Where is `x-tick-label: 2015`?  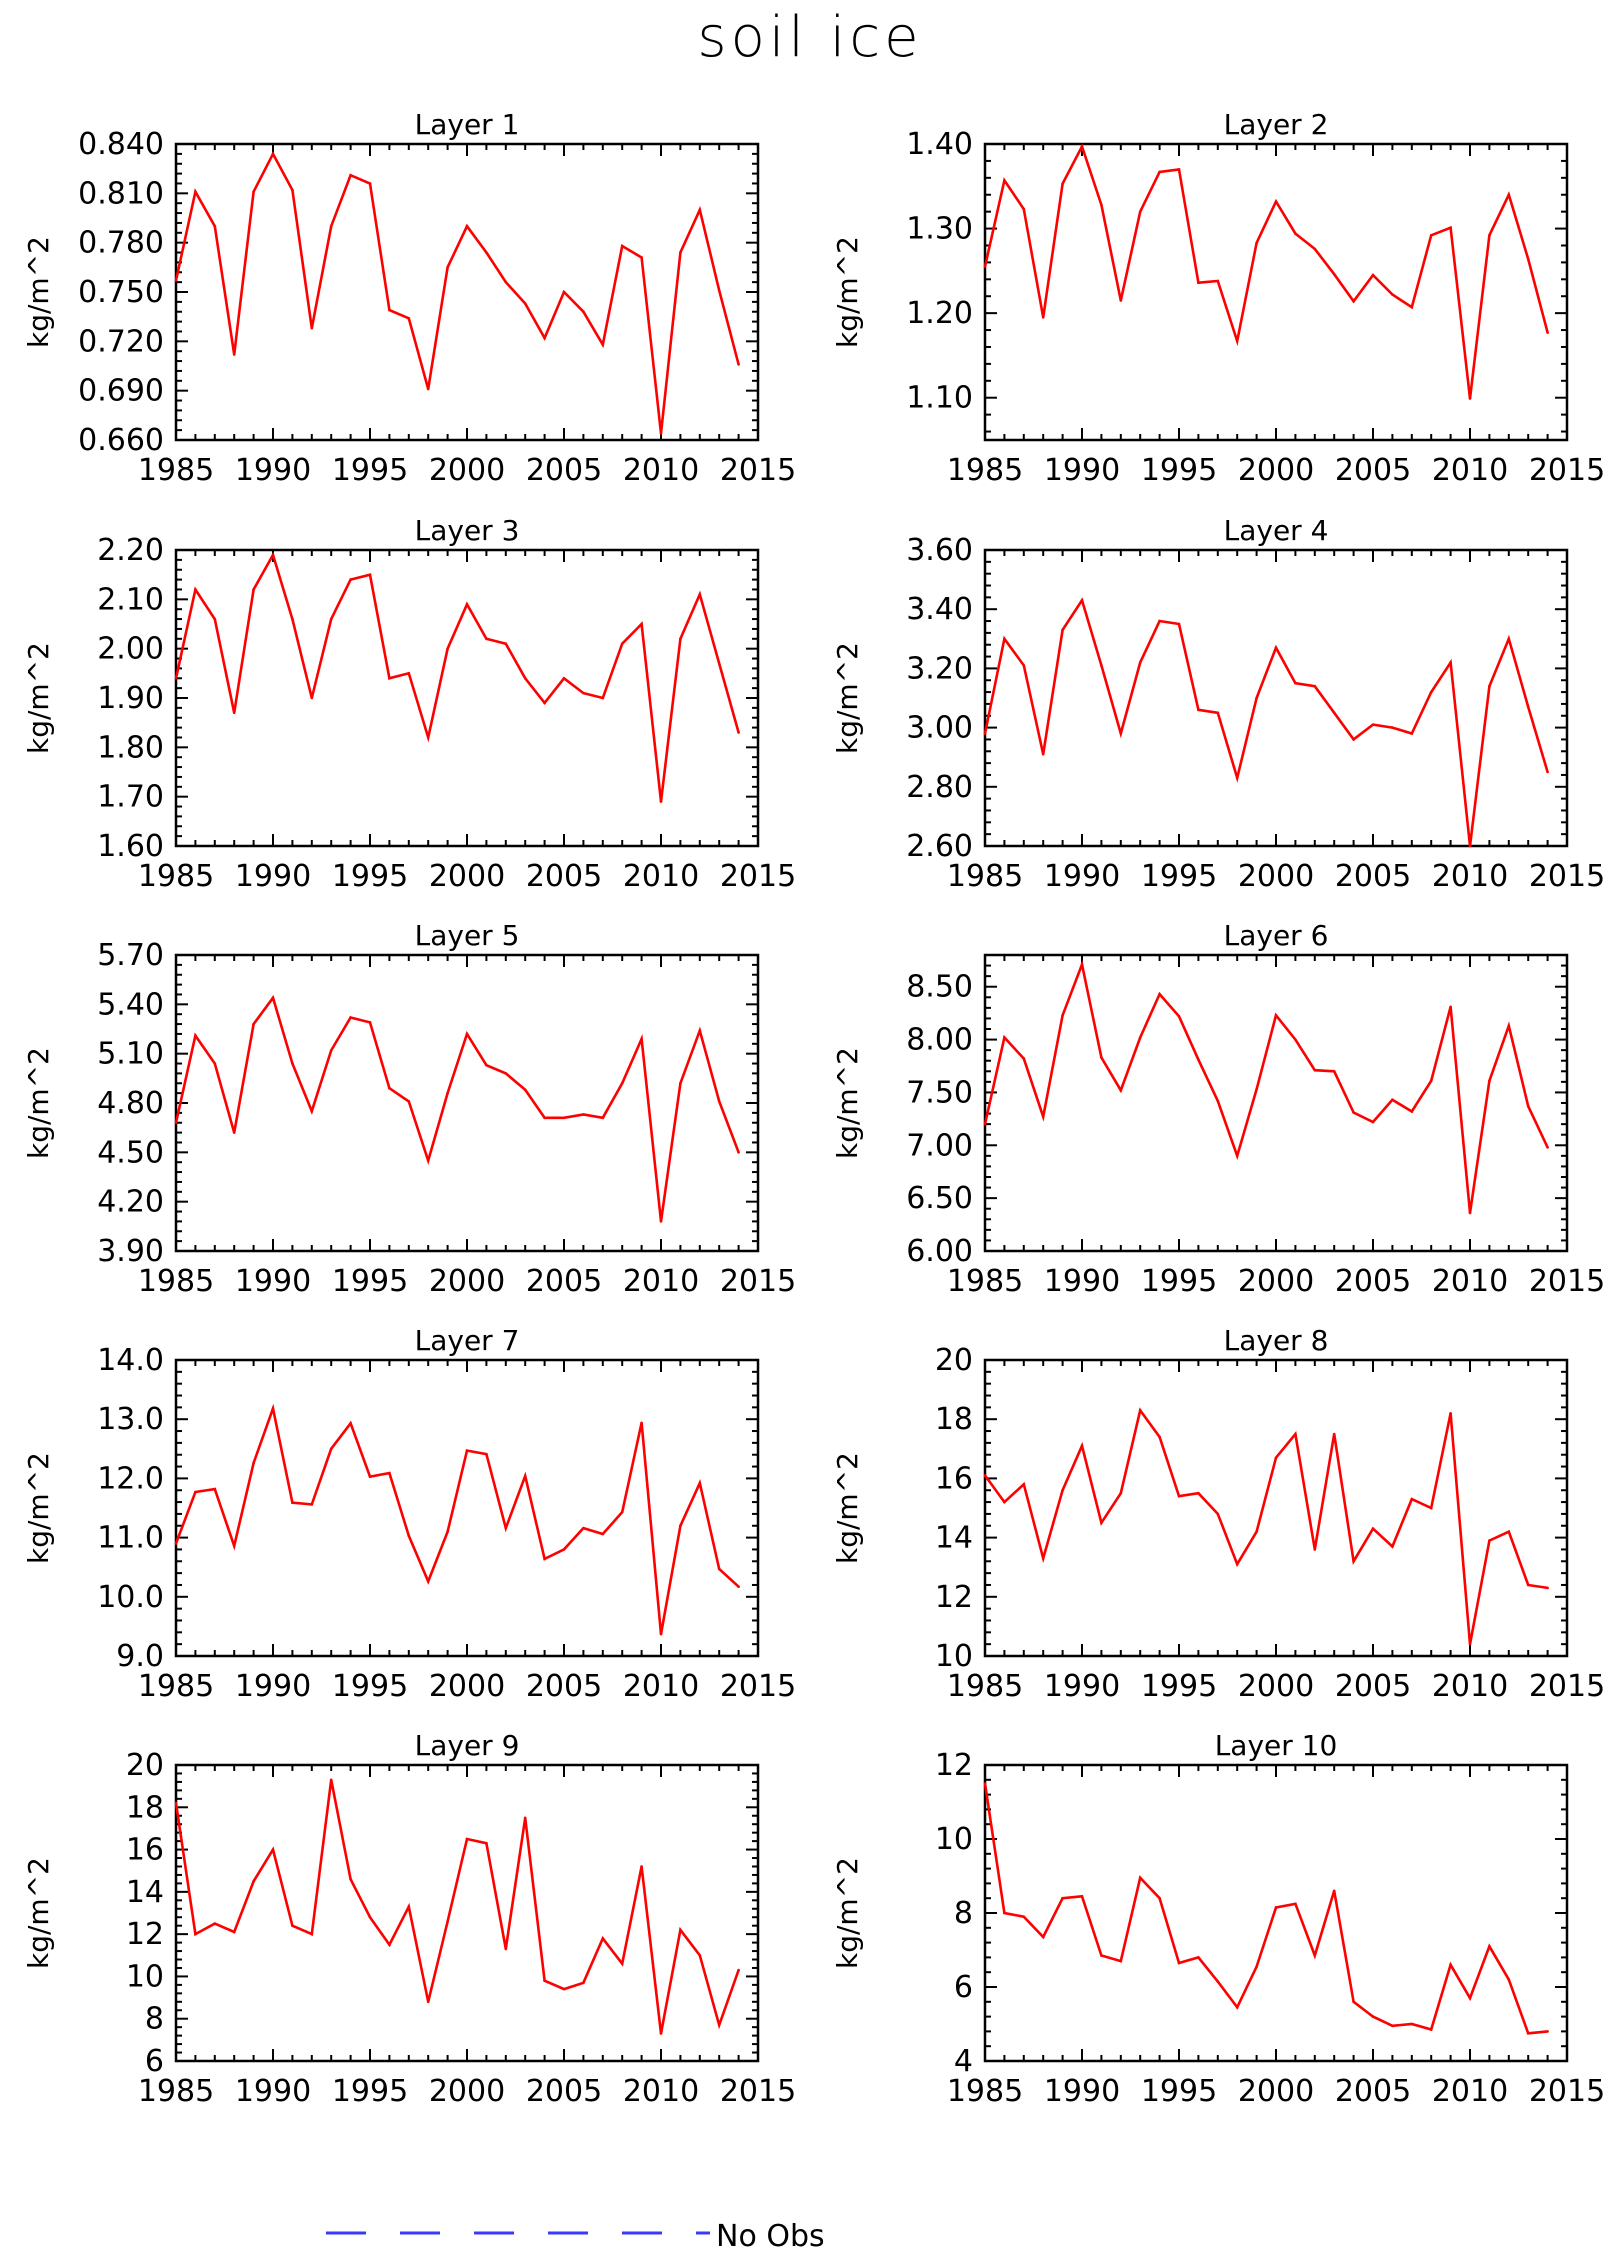
x-tick-label: 2015 is located at coordinates (758, 1281).